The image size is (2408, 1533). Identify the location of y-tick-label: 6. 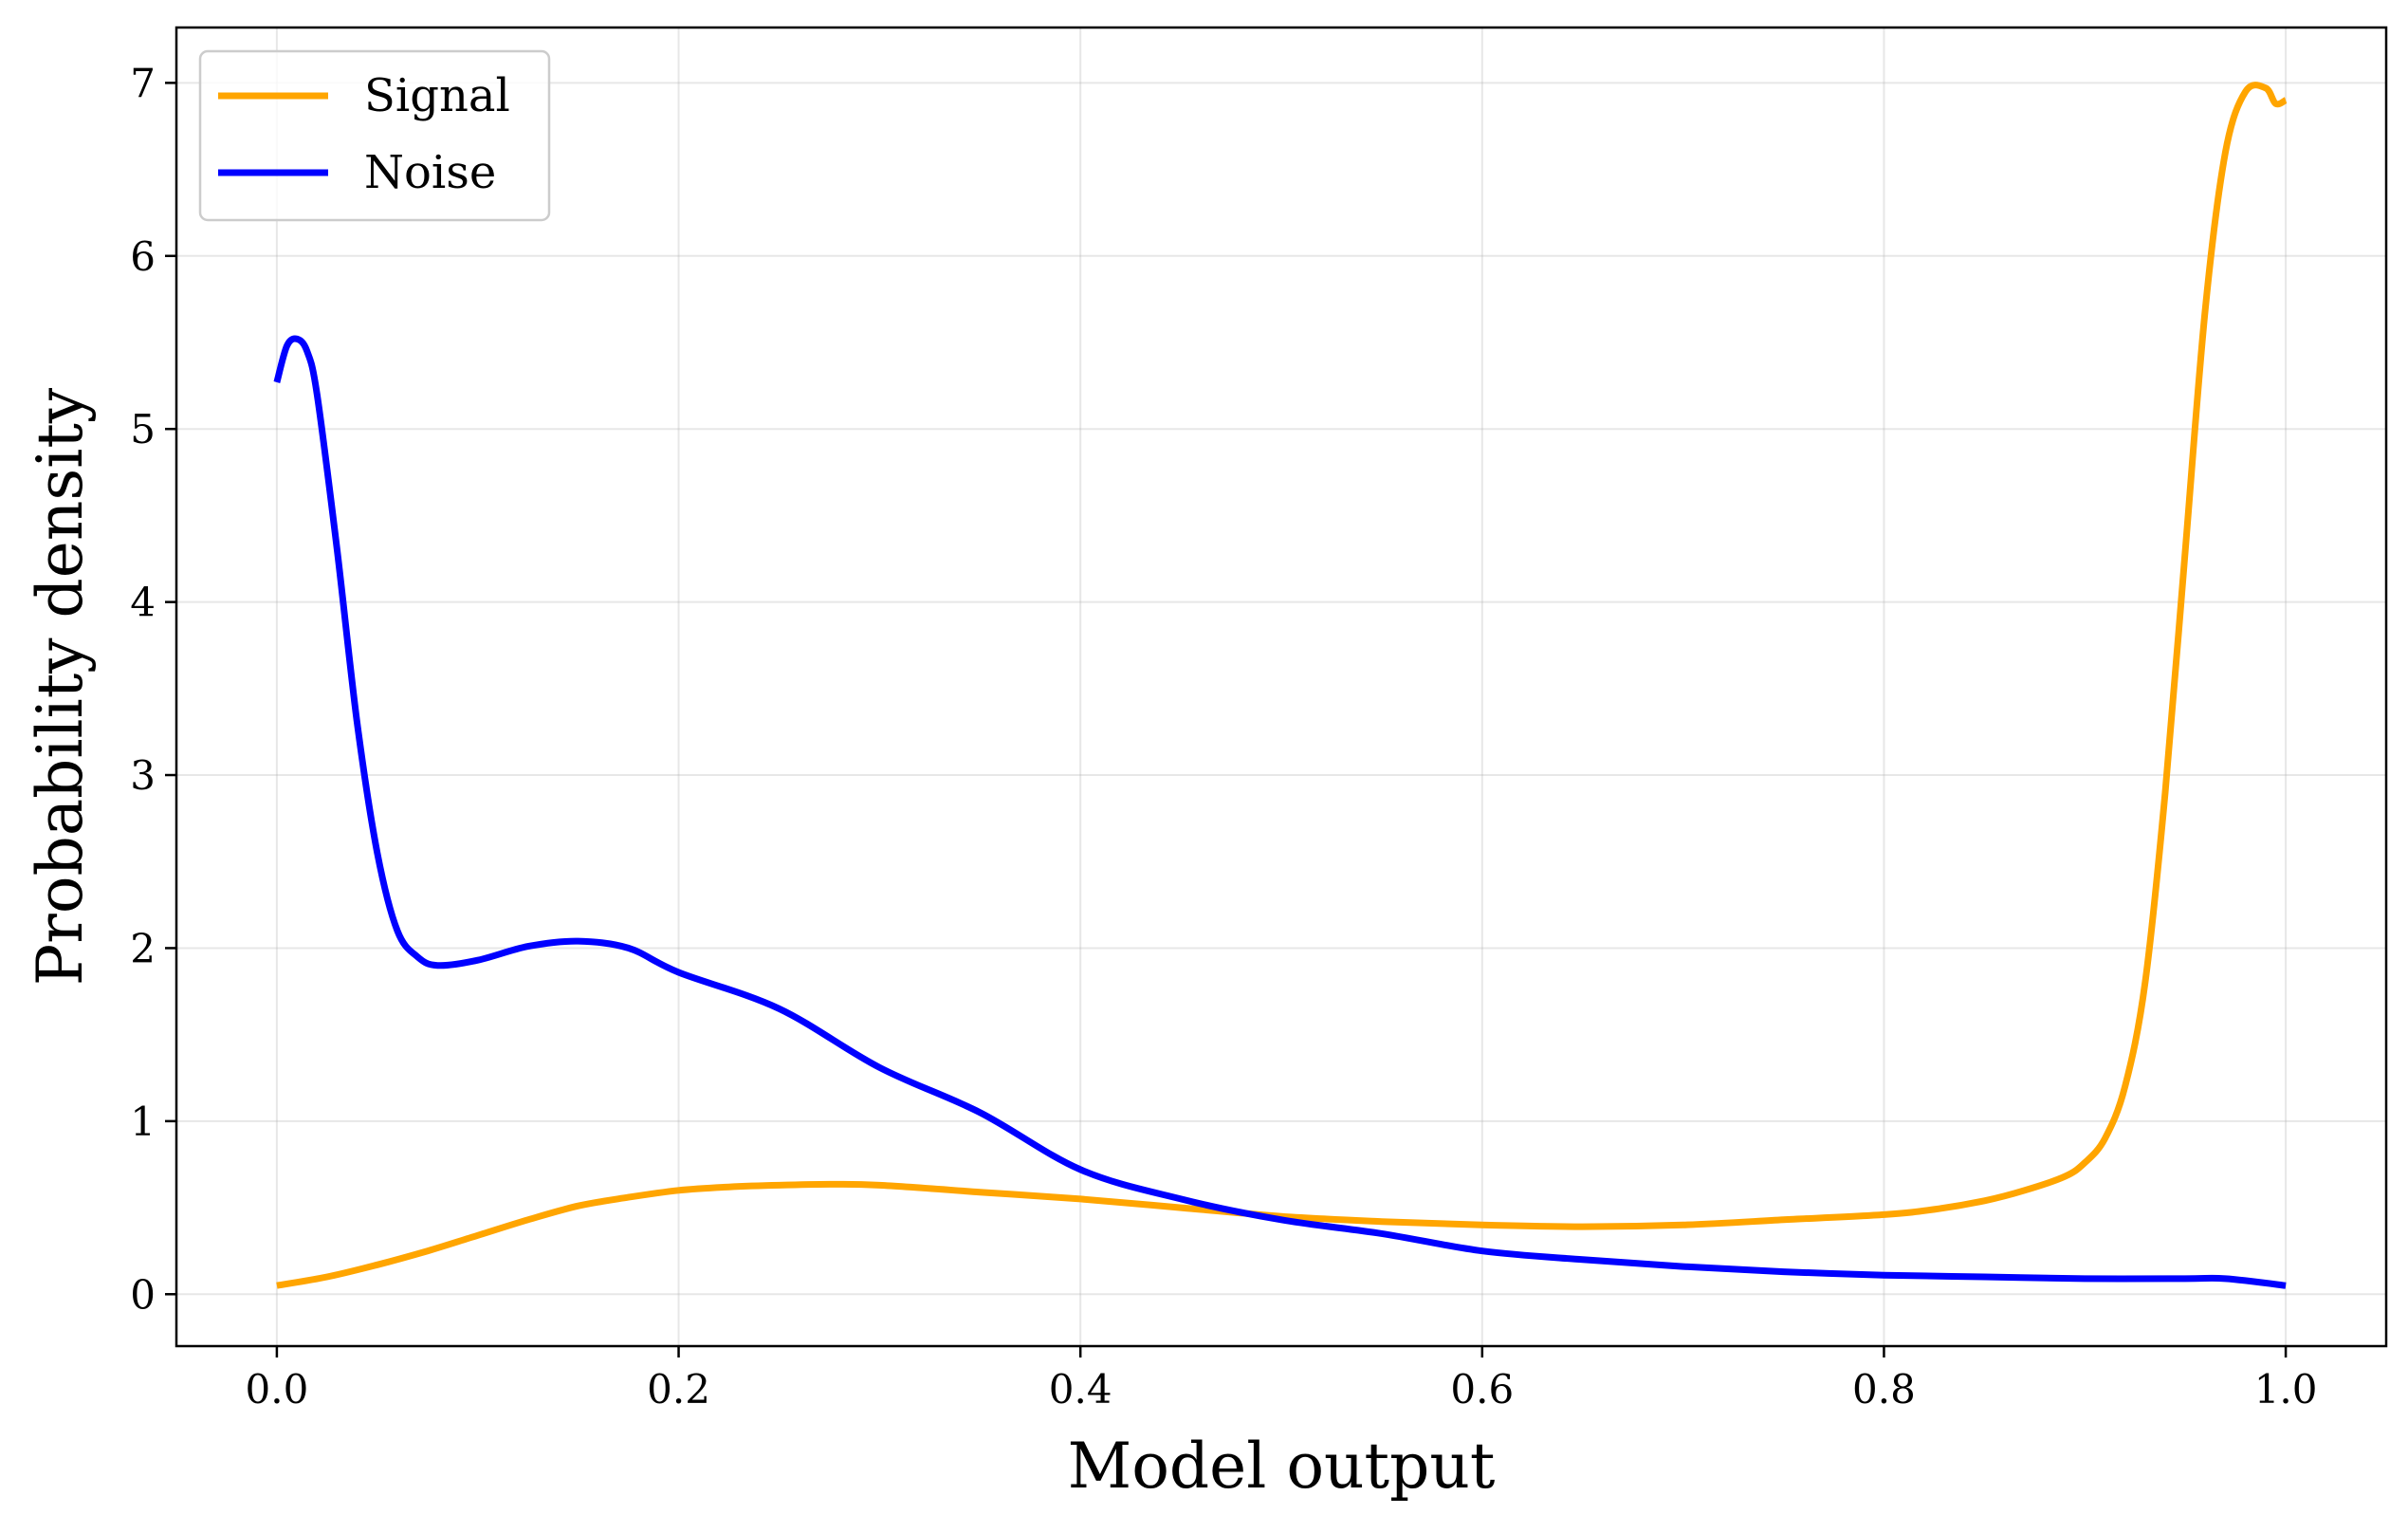
(143, 256).